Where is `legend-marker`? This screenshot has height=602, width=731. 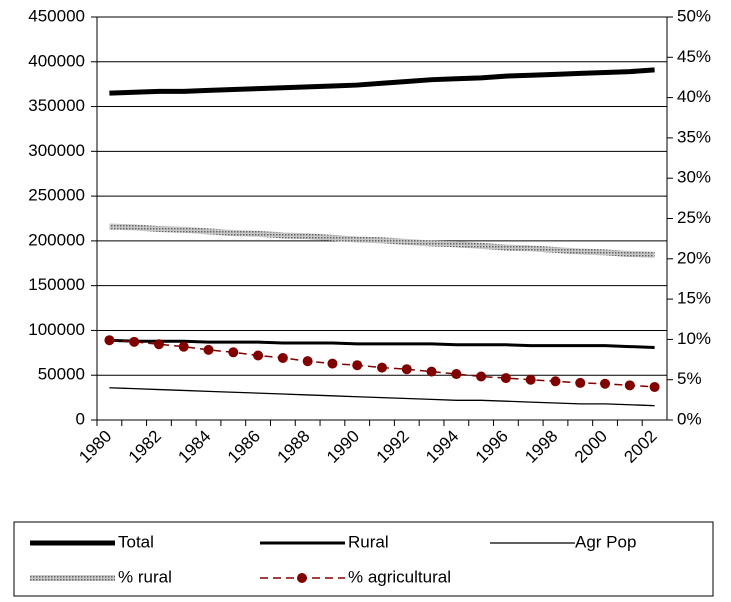
legend-marker is located at coordinates (302, 578).